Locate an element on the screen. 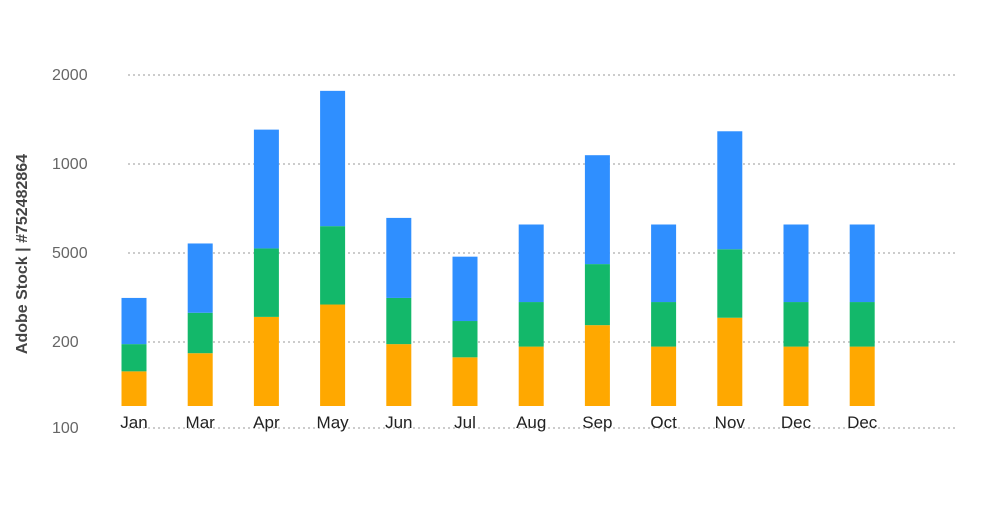  x-tick-label: May is located at coordinates (333, 422).